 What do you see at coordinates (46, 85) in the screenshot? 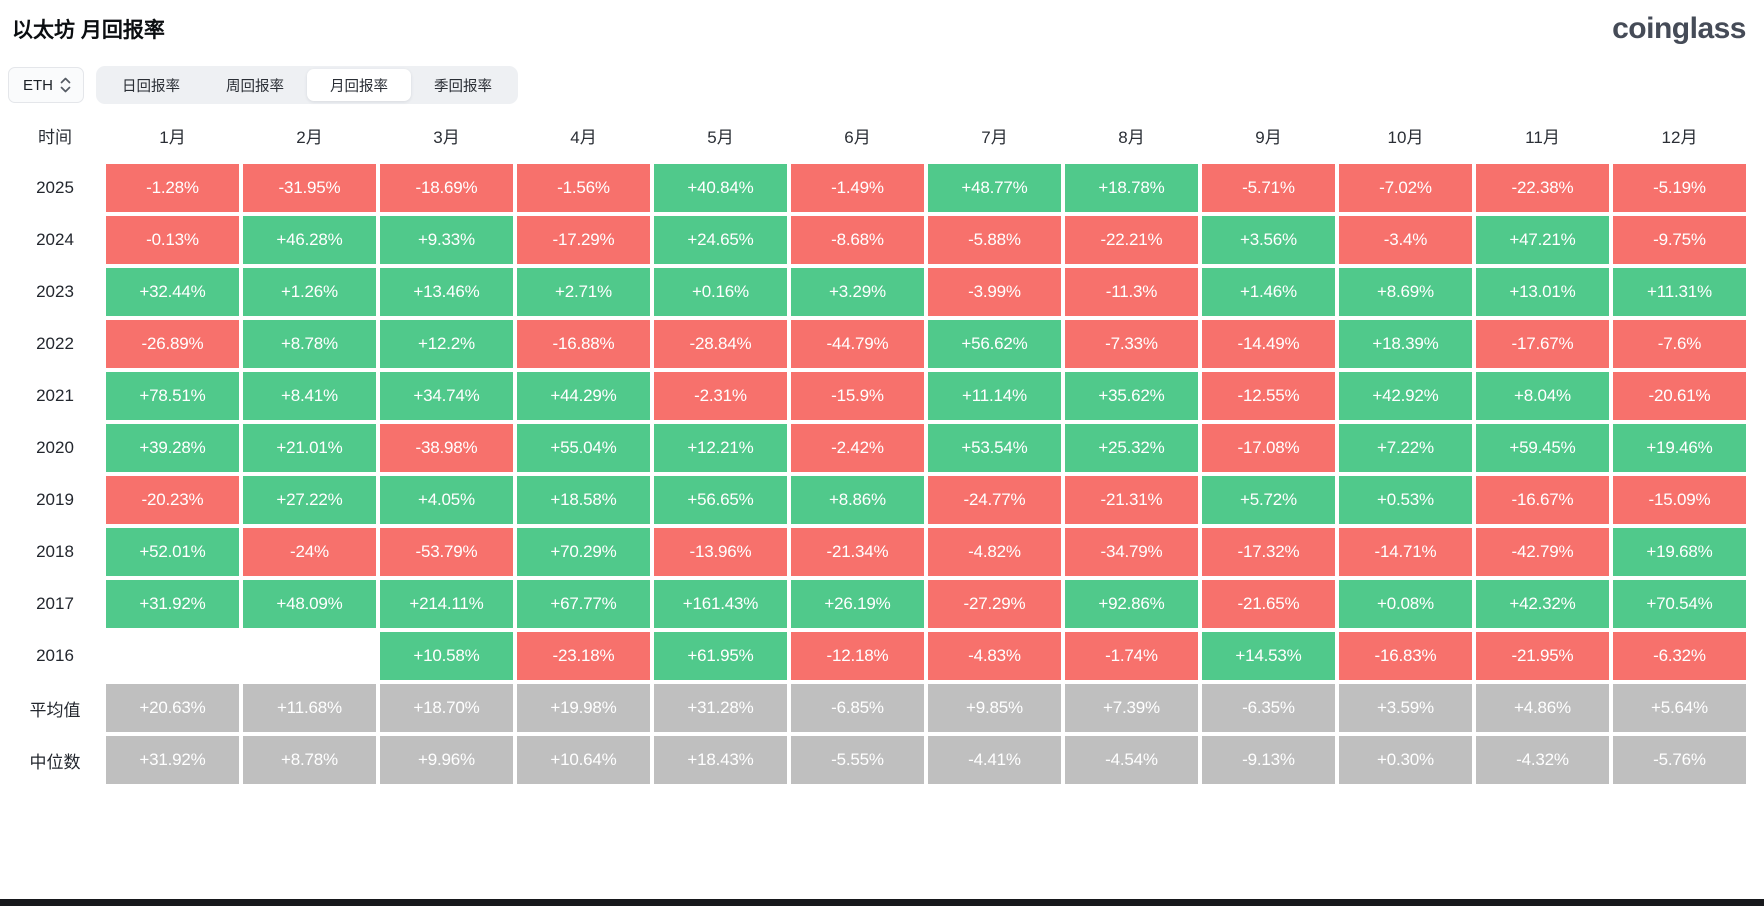
I see `coin-select: ETH` at bounding box center [46, 85].